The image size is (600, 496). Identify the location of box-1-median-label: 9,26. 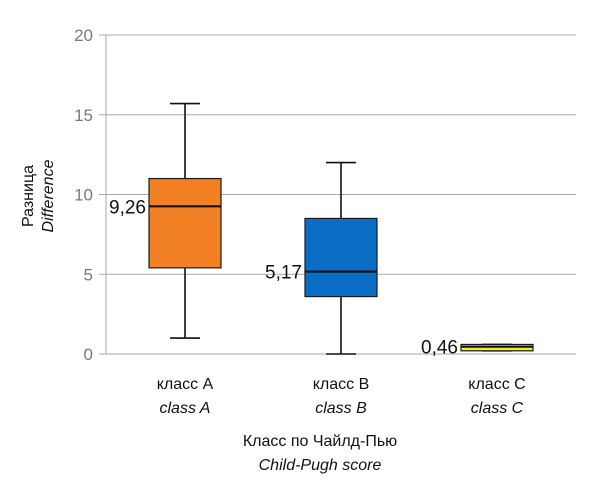
(127, 207).